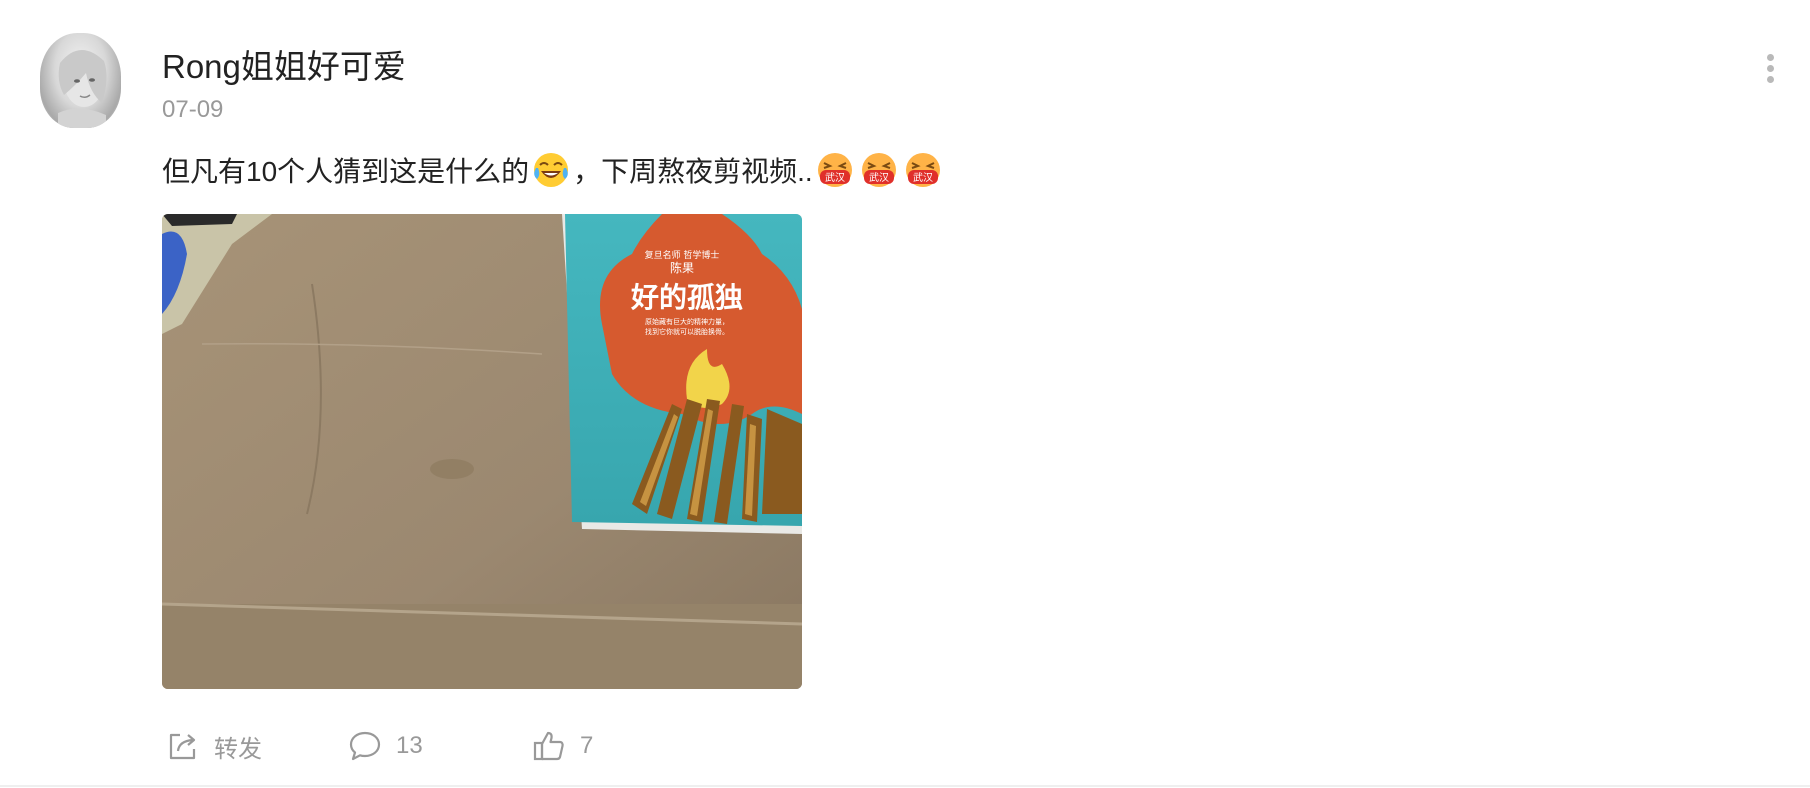 The image size is (1810, 788). Describe the element at coordinates (409, 745) in the screenshot. I see `comment-count: 13` at that location.